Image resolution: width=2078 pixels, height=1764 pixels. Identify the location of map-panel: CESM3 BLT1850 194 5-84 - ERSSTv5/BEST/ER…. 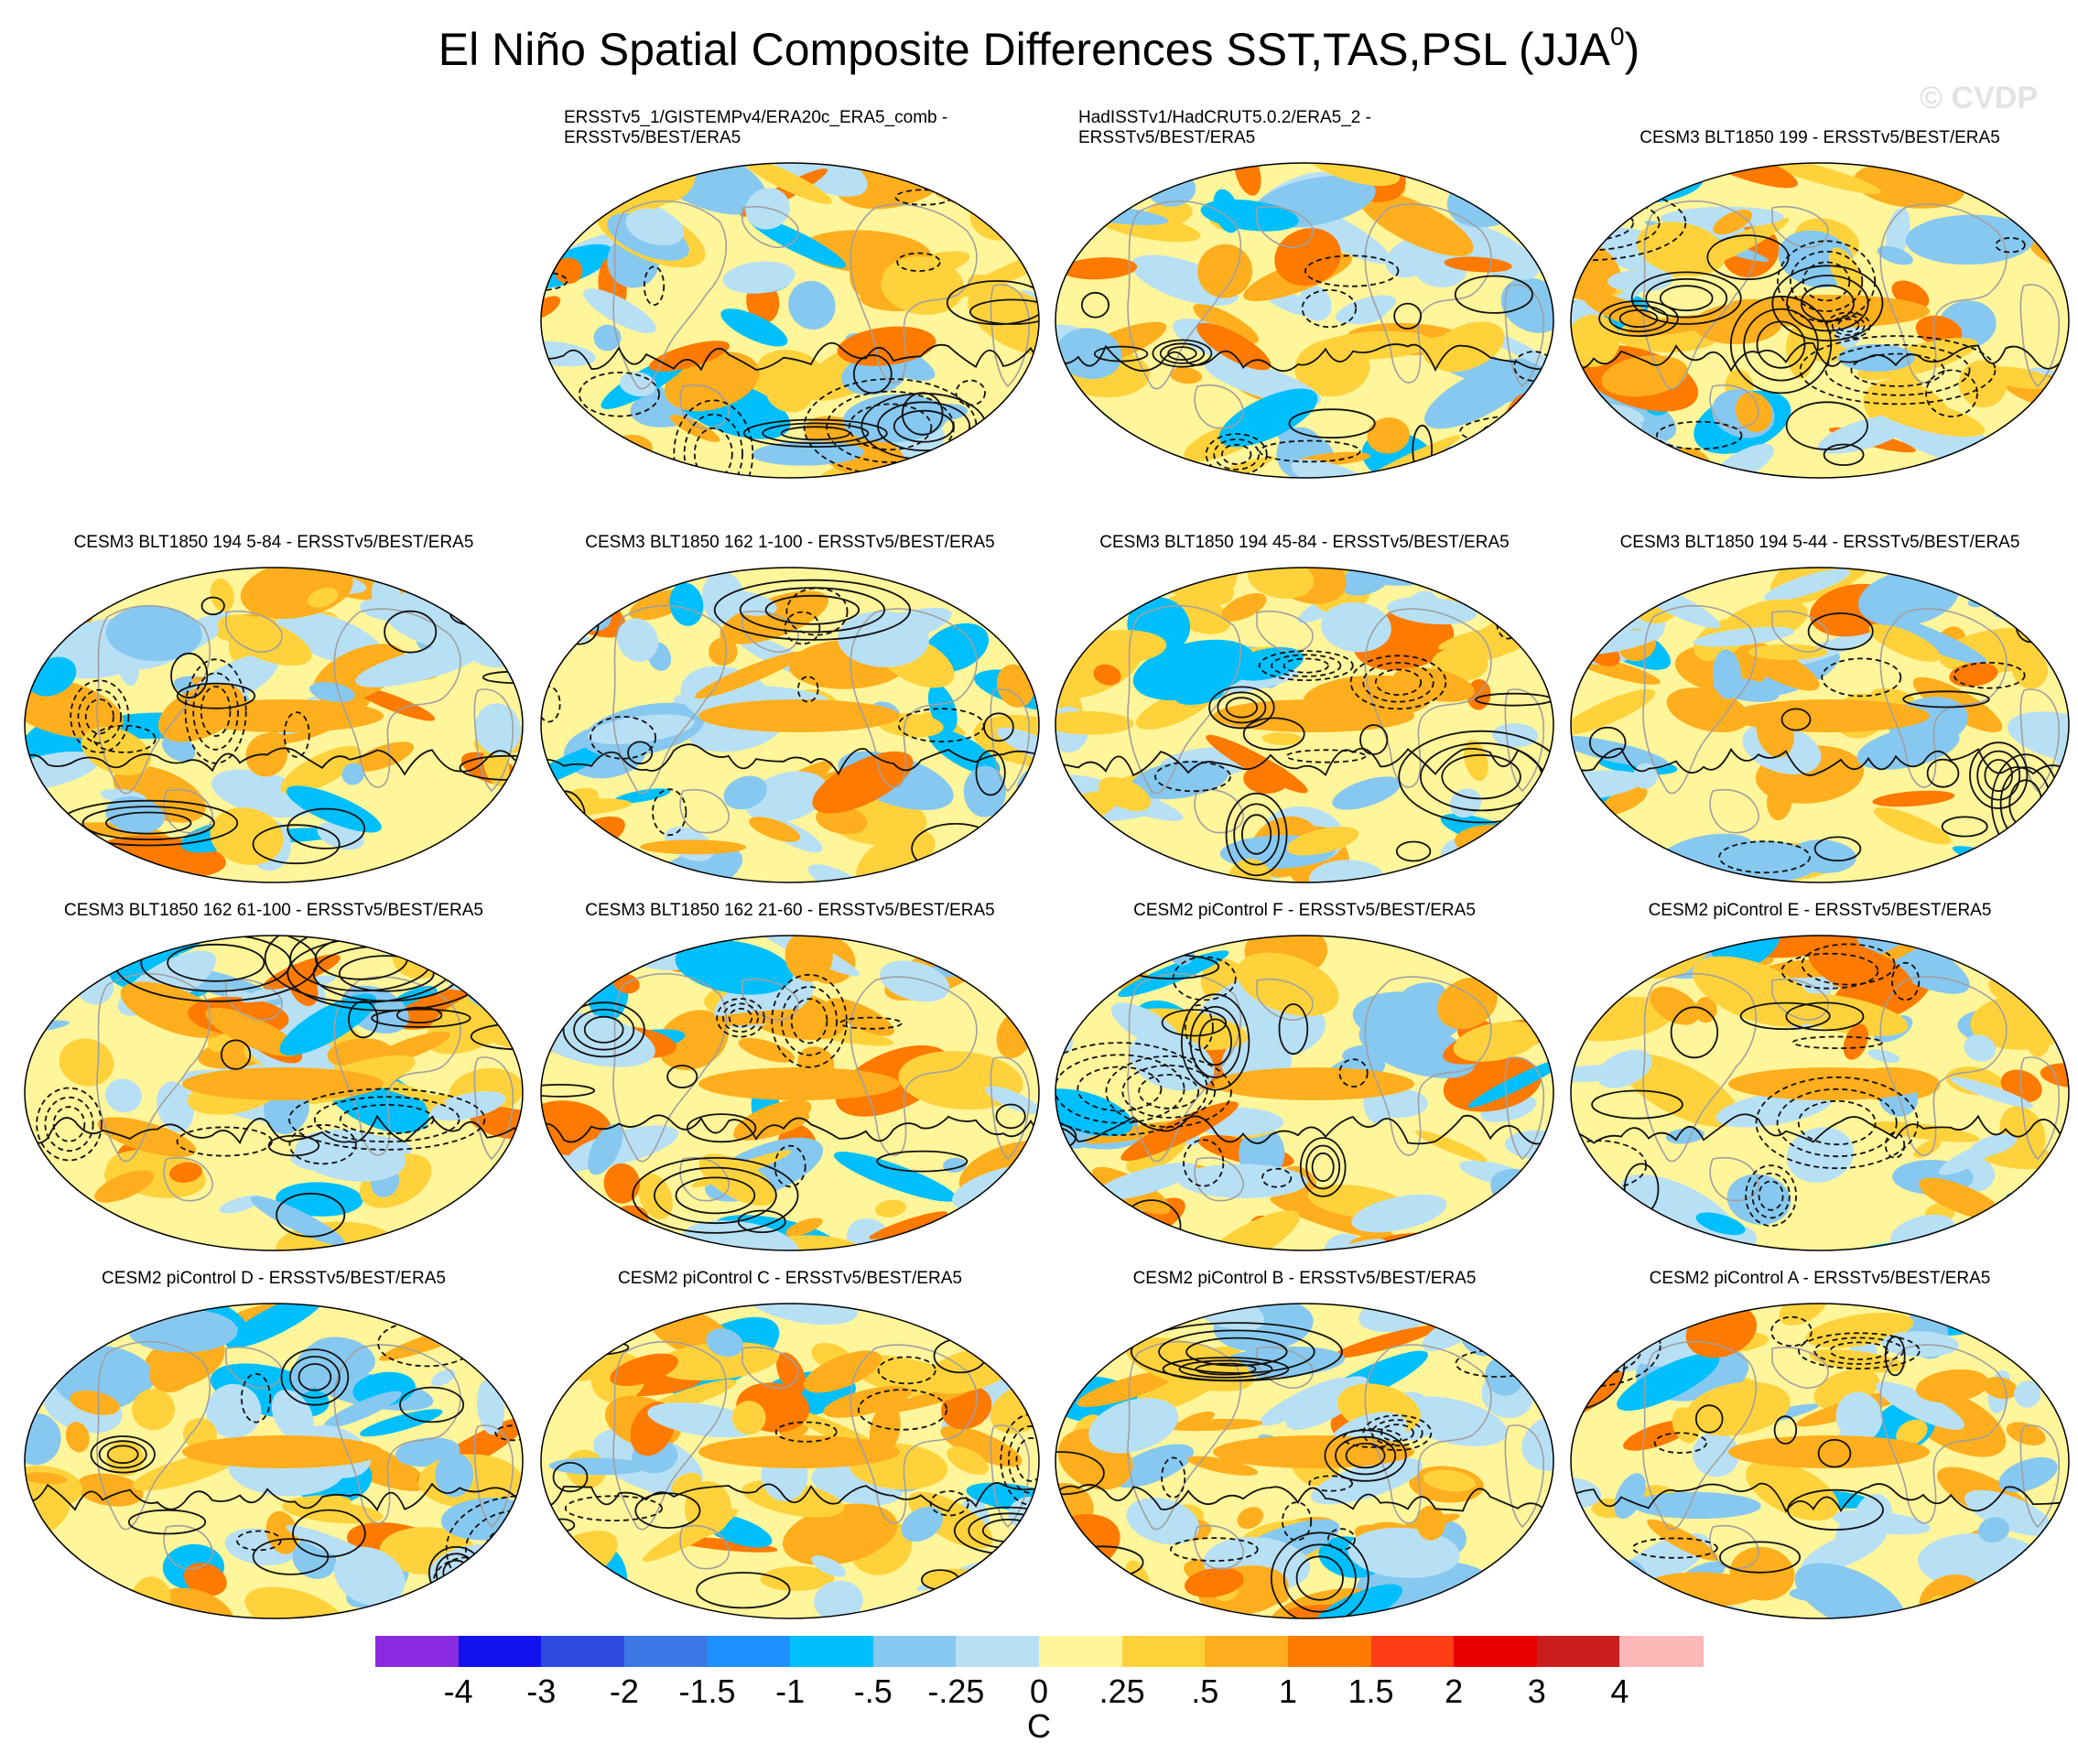
(274, 704).